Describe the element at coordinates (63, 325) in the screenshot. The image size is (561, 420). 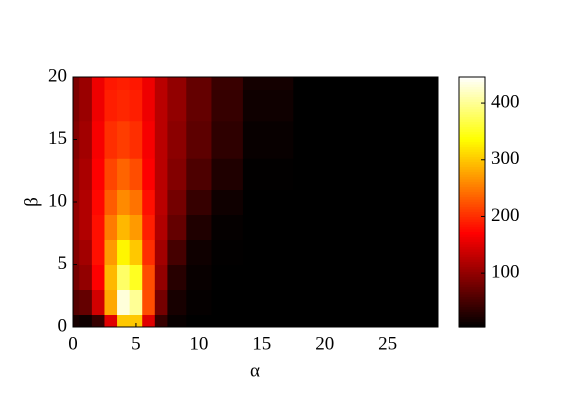
I see `y-tick-label: 0` at that location.